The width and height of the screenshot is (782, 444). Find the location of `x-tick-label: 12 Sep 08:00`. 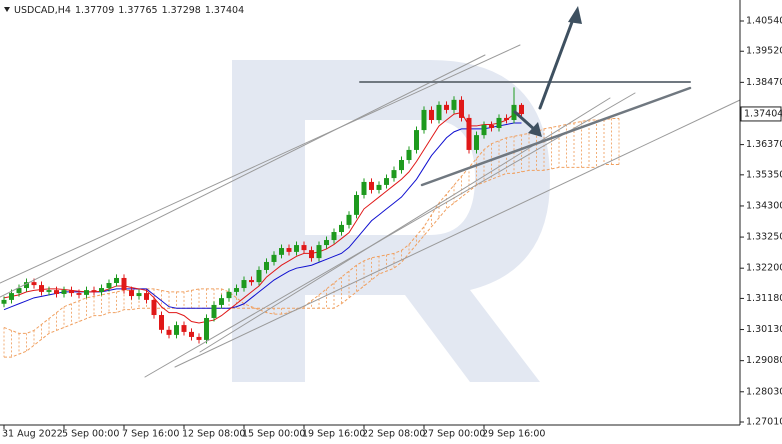

x-tick-label: 12 Sep 08:00 is located at coordinates (213, 434).